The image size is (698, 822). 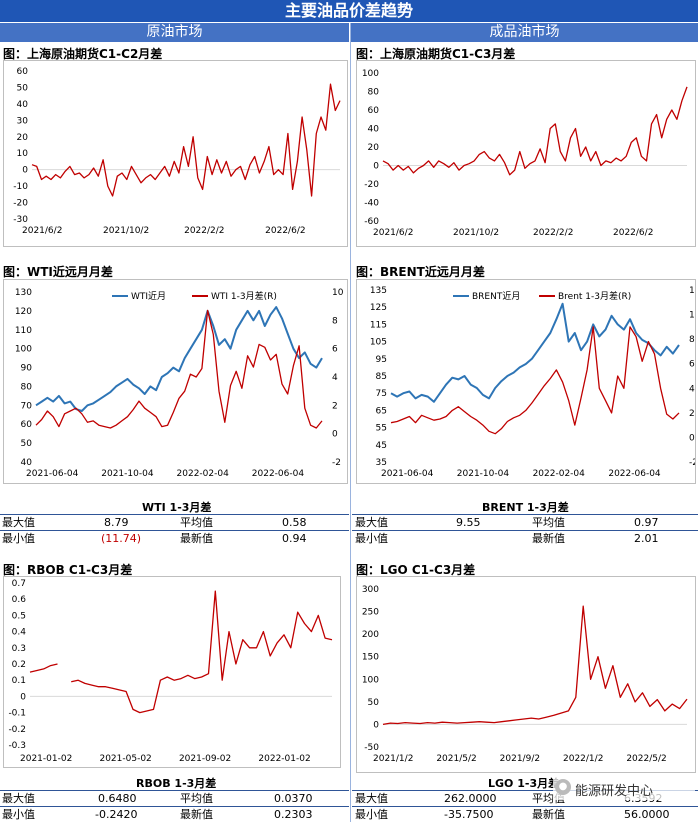 I want to click on x-tick-label: 2021-05-02, so click(x=125, y=759).